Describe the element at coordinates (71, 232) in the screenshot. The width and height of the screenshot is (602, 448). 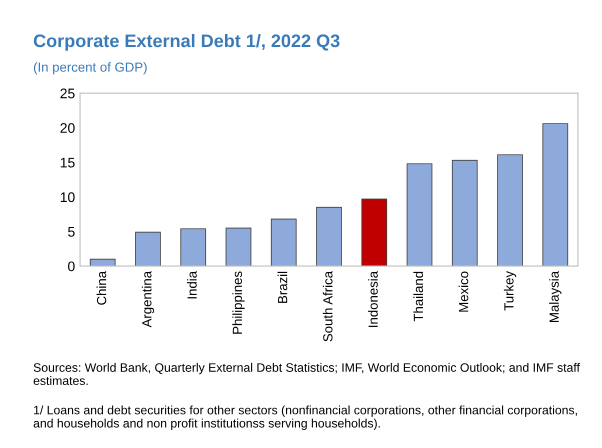
I see `y-tick-label: 5` at that location.